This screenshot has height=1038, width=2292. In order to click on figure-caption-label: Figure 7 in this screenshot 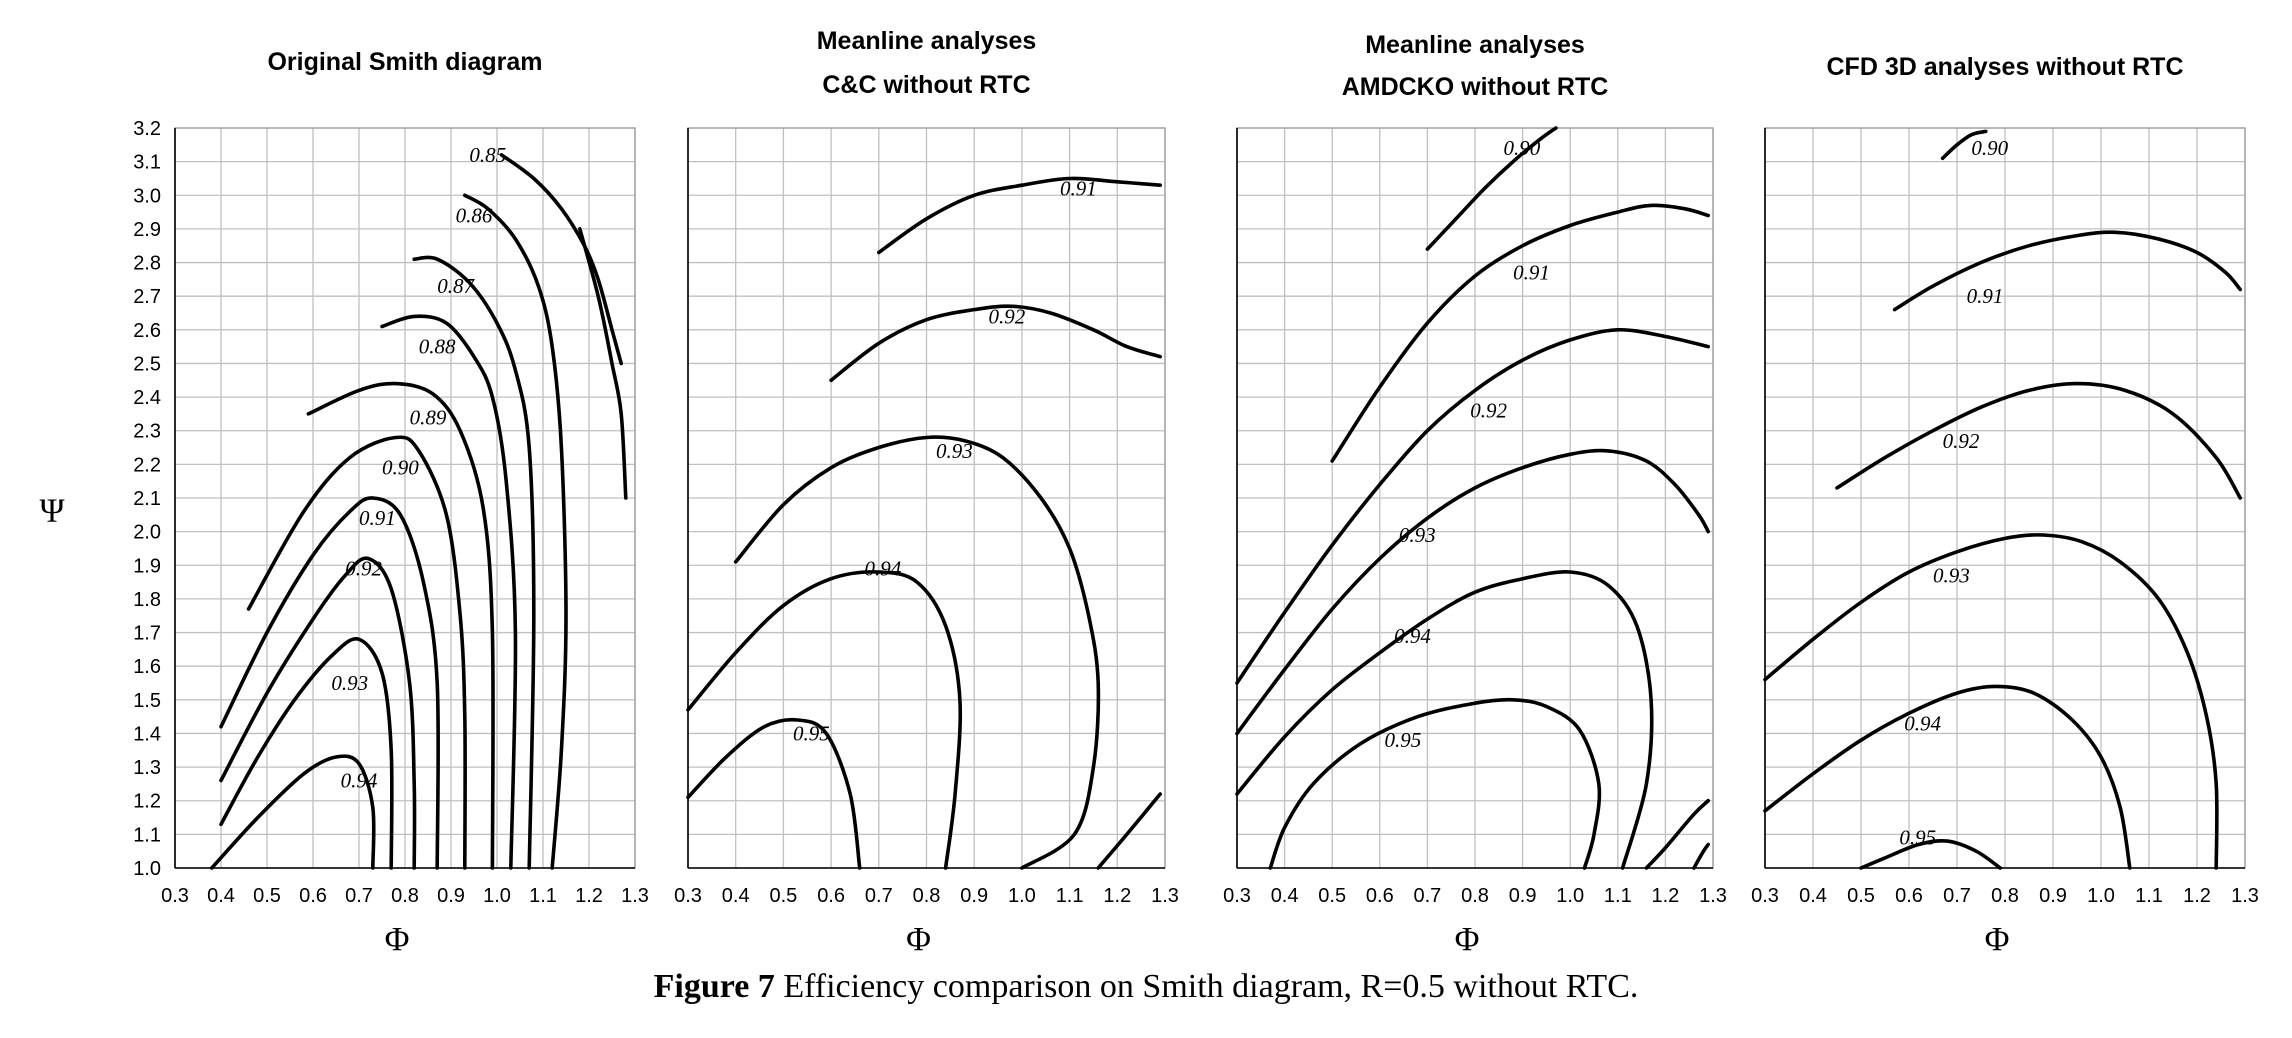, I will do `click(714, 986)`.